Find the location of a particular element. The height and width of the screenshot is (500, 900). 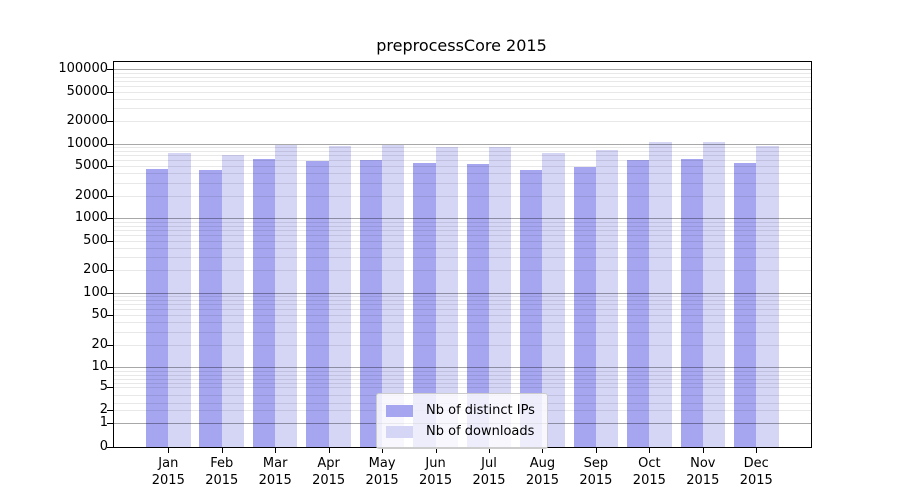

y-tick-label: 1 is located at coordinates (103, 422).